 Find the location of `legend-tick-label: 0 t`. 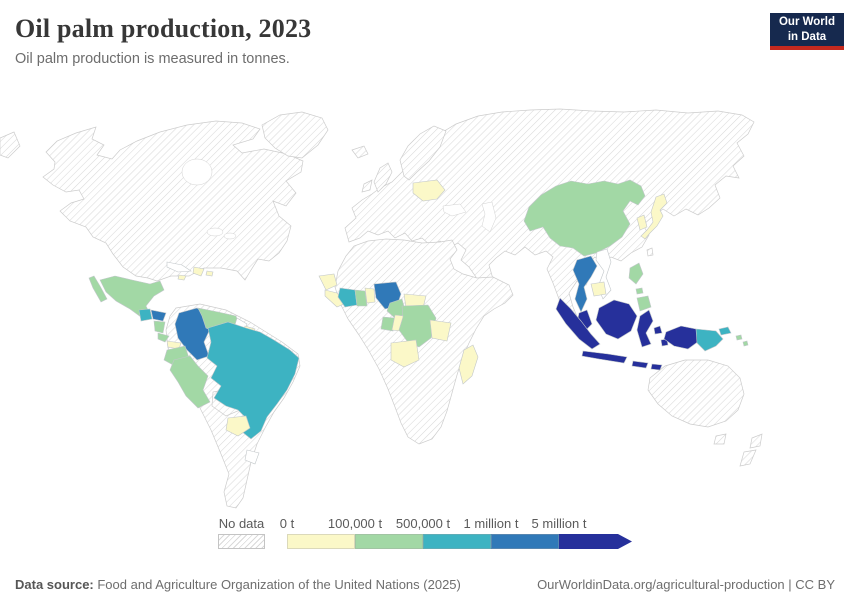

legend-tick-label: 0 t is located at coordinates (287, 523).